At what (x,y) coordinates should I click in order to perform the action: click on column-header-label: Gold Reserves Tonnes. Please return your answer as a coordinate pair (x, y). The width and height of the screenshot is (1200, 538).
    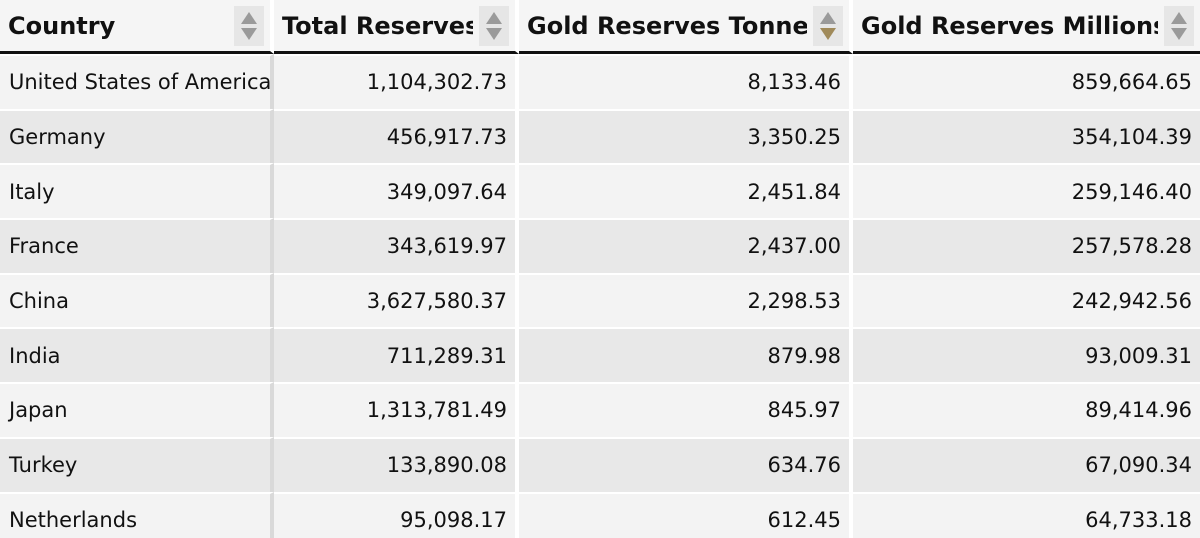
    Looking at the image, I should click on (667, 25).